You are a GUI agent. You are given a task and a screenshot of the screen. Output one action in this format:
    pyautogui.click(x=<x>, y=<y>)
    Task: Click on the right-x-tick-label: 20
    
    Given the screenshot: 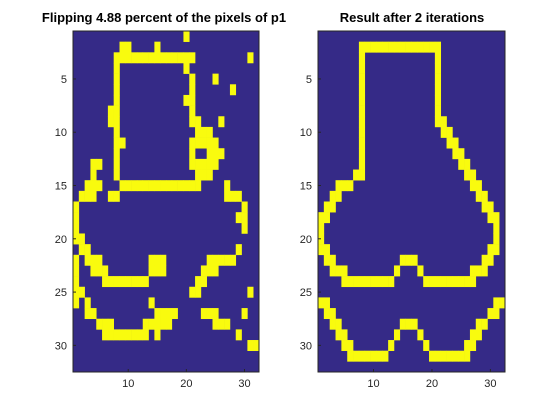 What is the action you would take?
    pyautogui.click(x=432, y=384)
    